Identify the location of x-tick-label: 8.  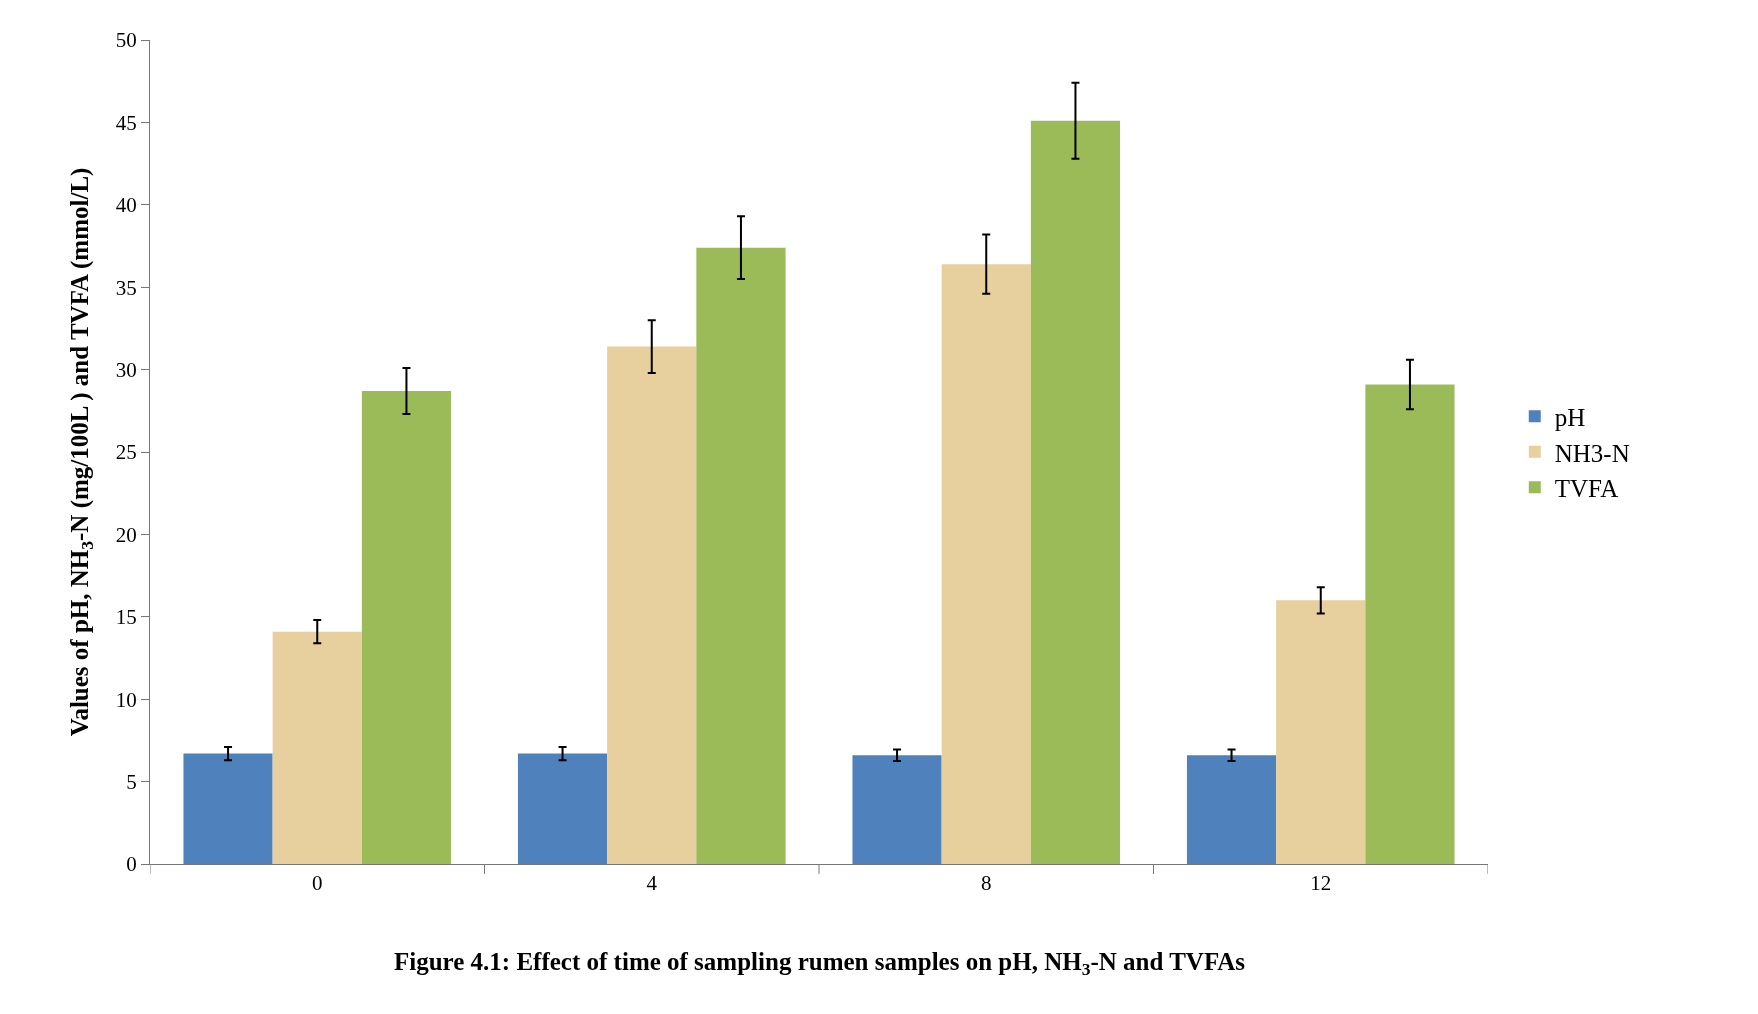
(986, 883).